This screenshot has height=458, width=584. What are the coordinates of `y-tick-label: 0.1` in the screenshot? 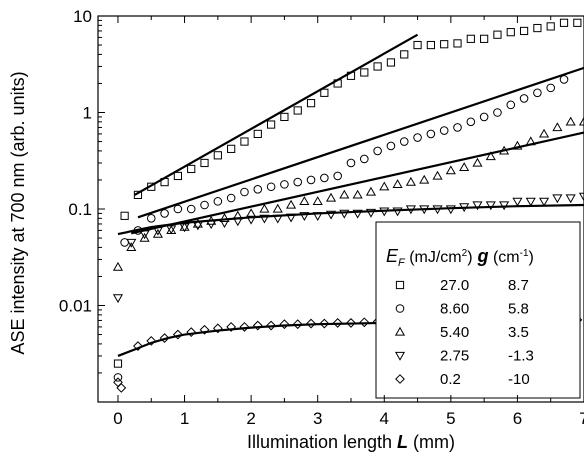 It's located at (80, 209).